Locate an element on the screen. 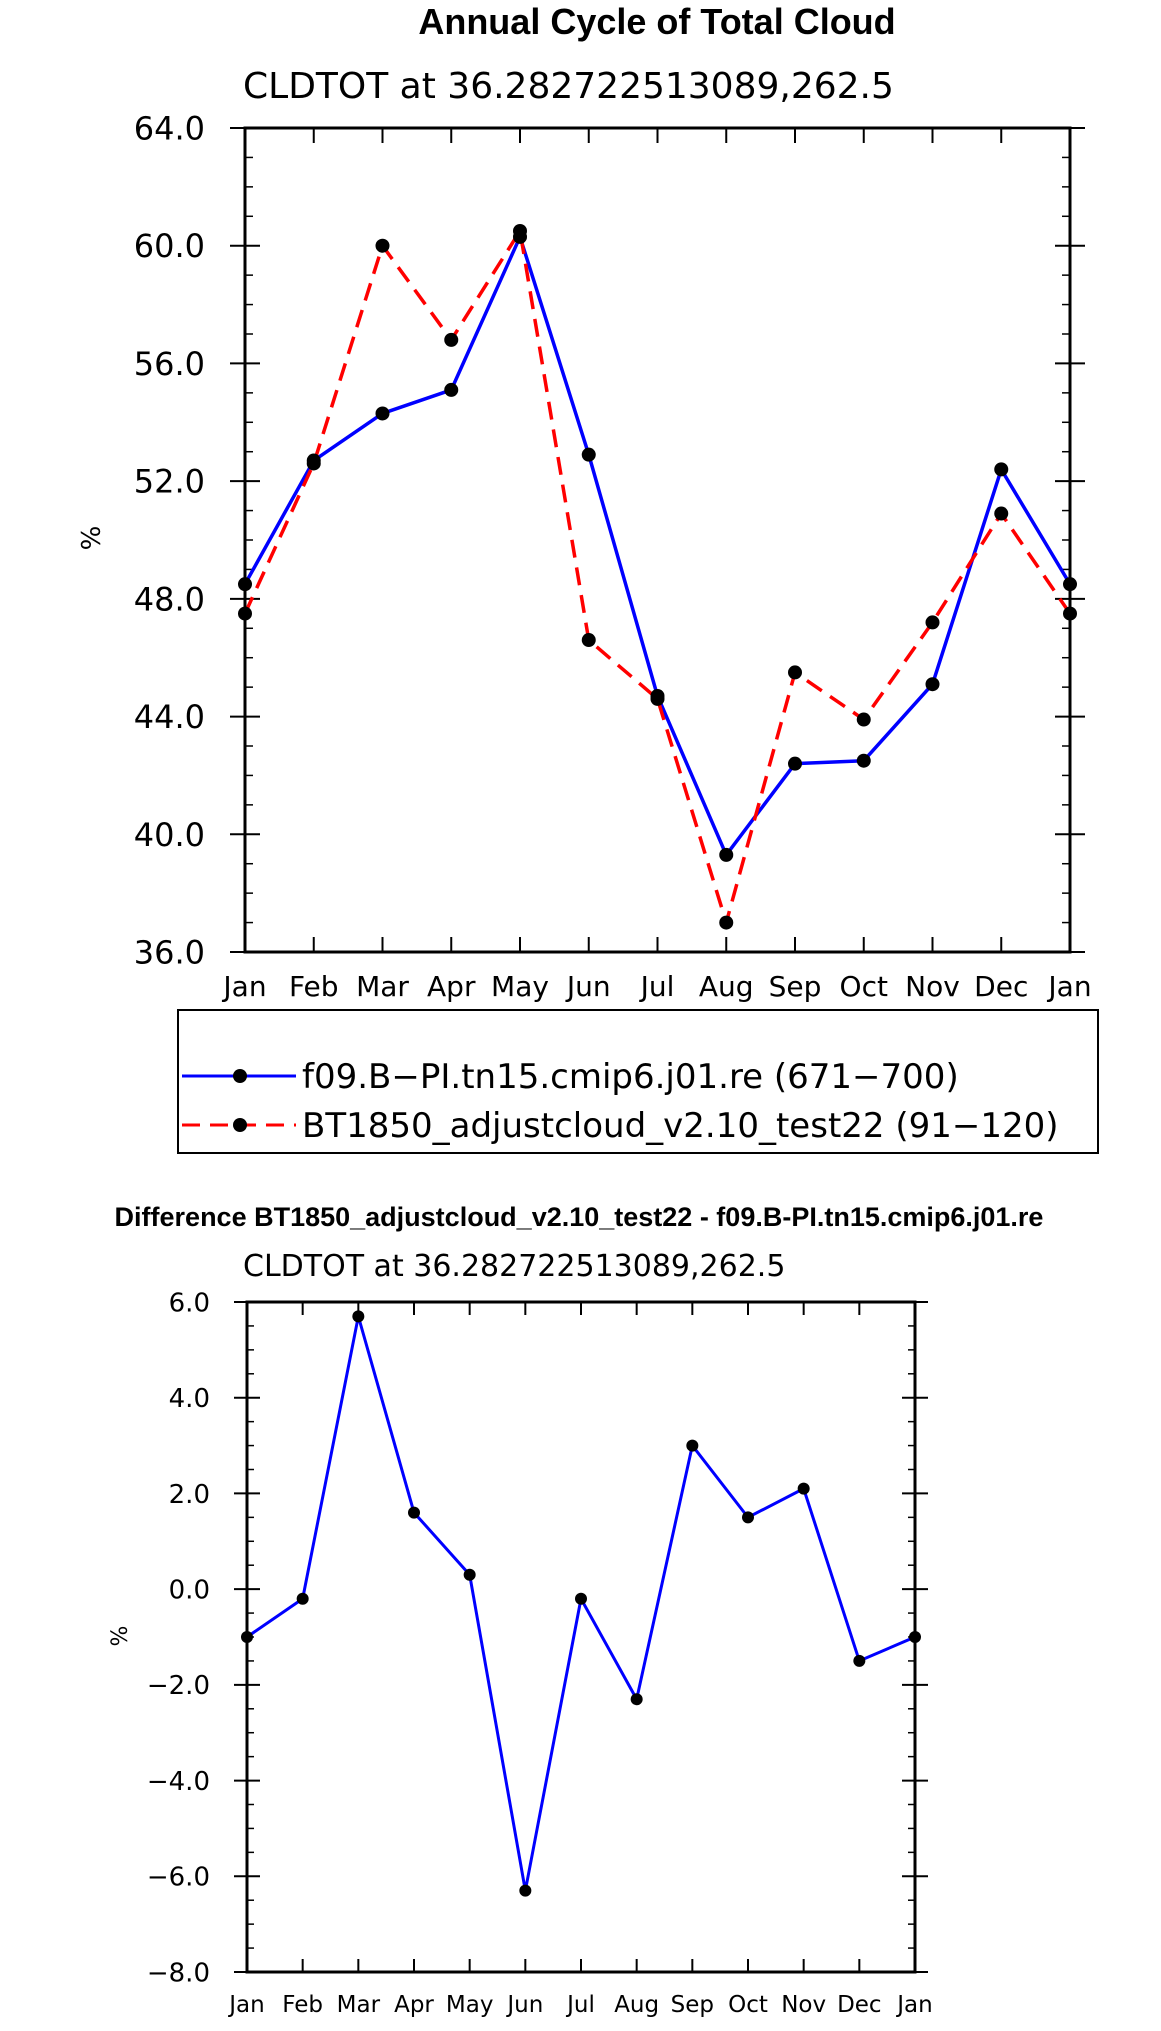 The image size is (1161, 2031). ytick-label: 40.0 is located at coordinates (169, 835).